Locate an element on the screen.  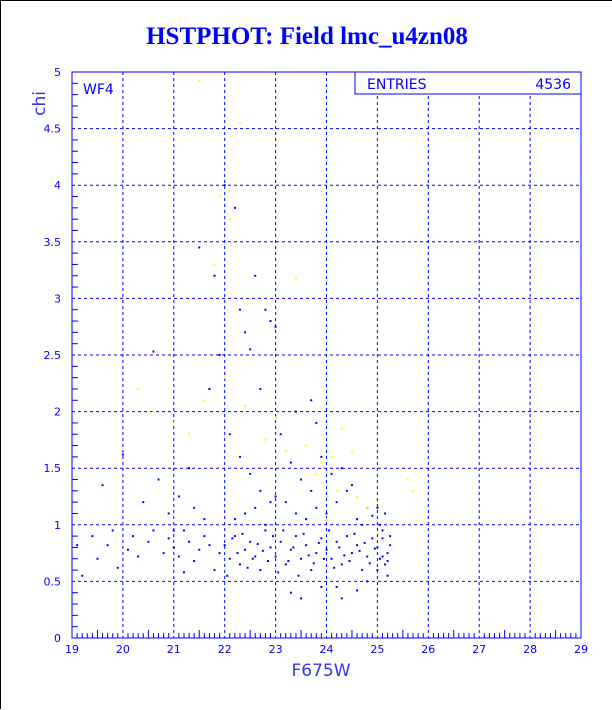
x-tick-label: 27 is located at coordinates (479, 649).